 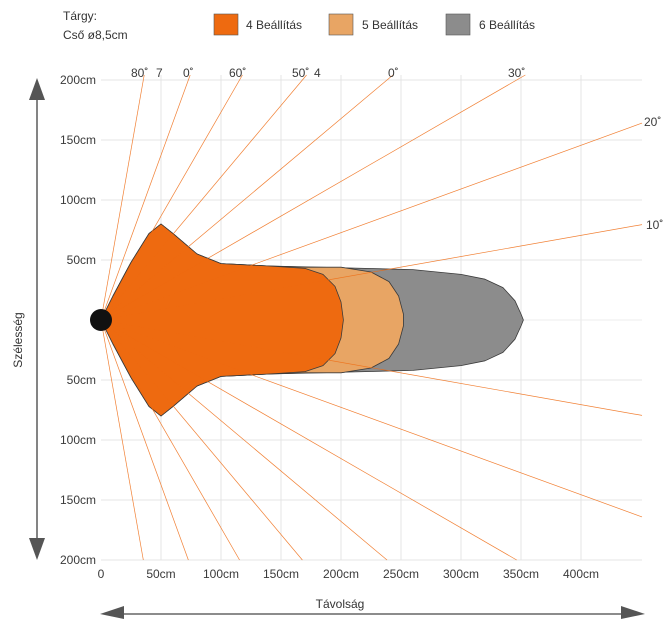 I want to click on x-tick-label: 250cm, so click(x=401, y=574).